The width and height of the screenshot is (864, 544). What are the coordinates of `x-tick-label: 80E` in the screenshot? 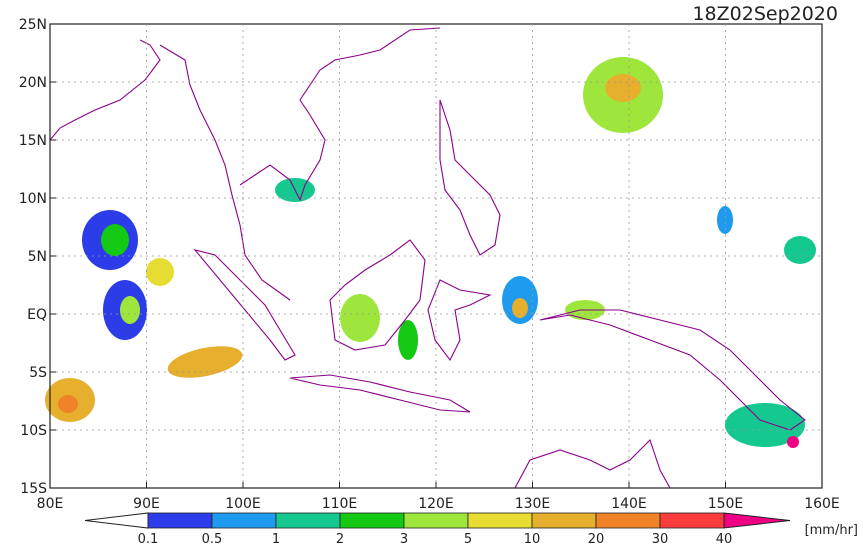 It's located at (50, 504).